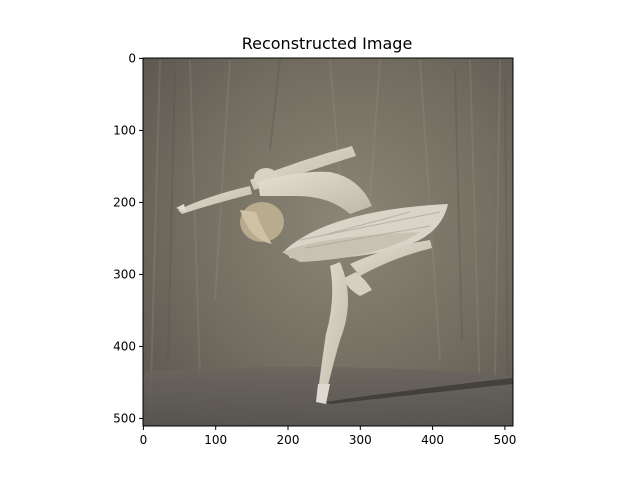  I want to click on x-axis: 0 100 200 300 400 500, so click(328, 436).